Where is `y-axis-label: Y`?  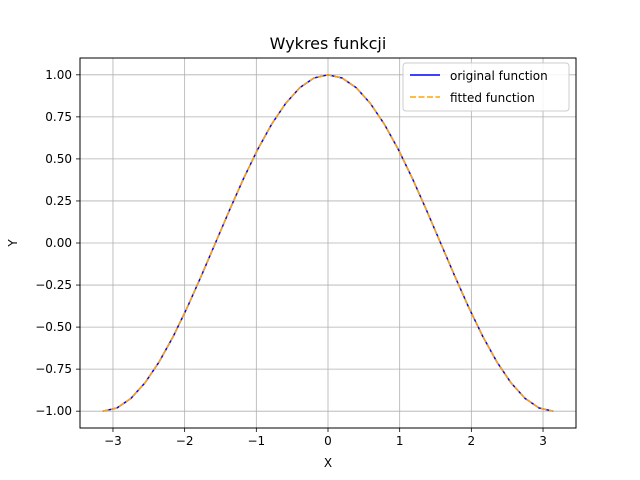
y-axis-label: Y is located at coordinates (13, 243).